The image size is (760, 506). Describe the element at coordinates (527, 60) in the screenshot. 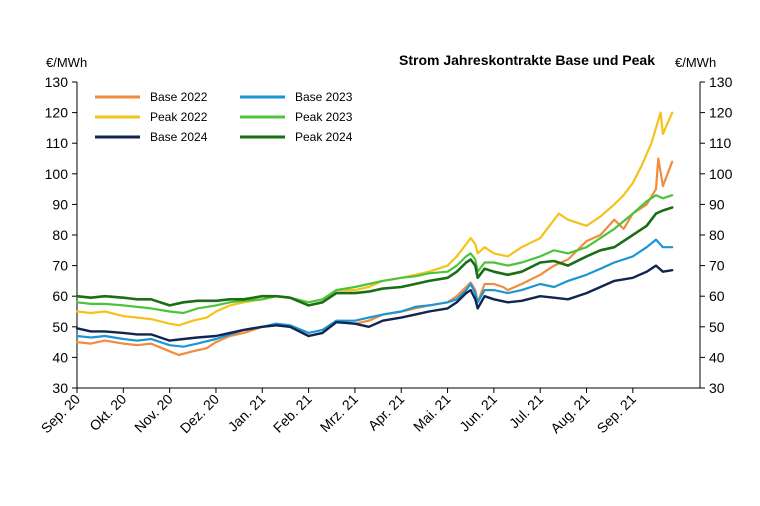

I see `chart-title: Strom Jahreskontrakte Base und Peak` at that location.